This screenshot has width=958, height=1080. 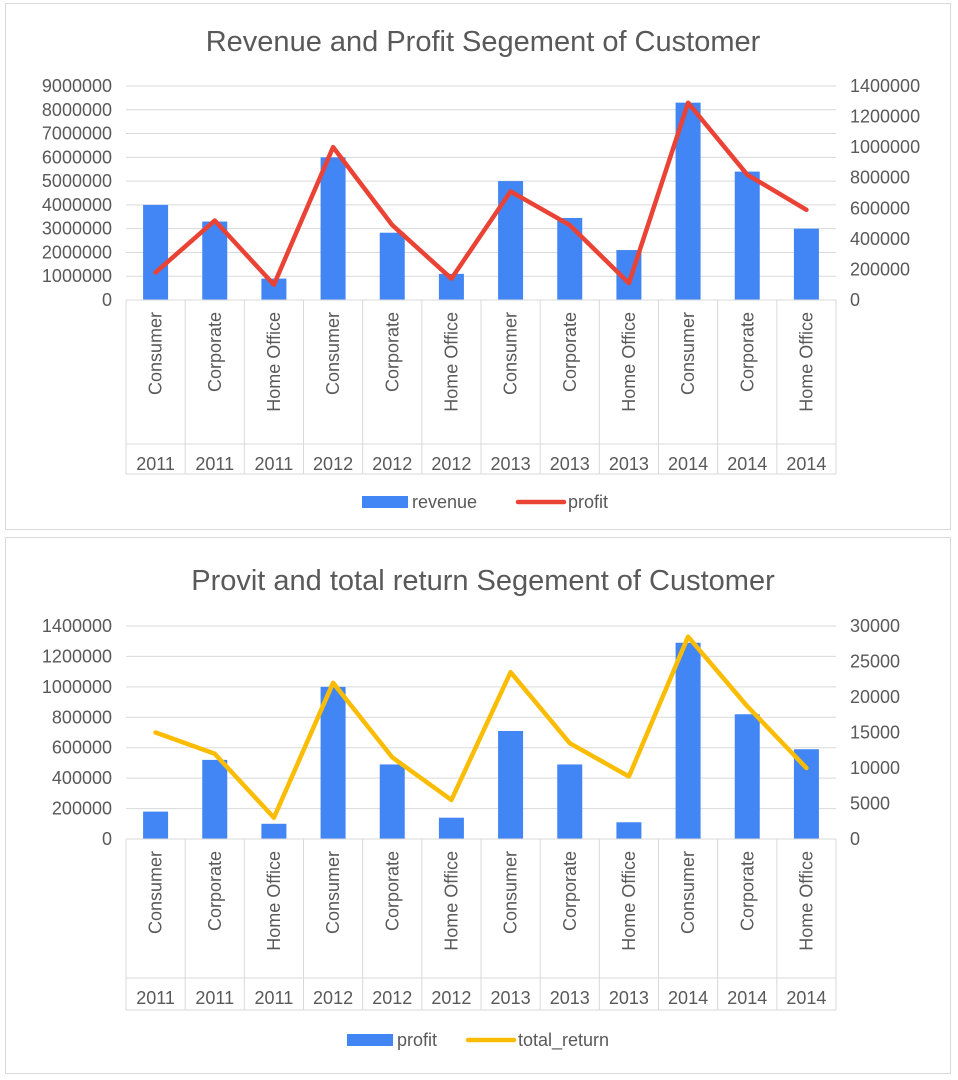 I want to click on right-axis-tick-label: 1000000, so click(x=885, y=147).